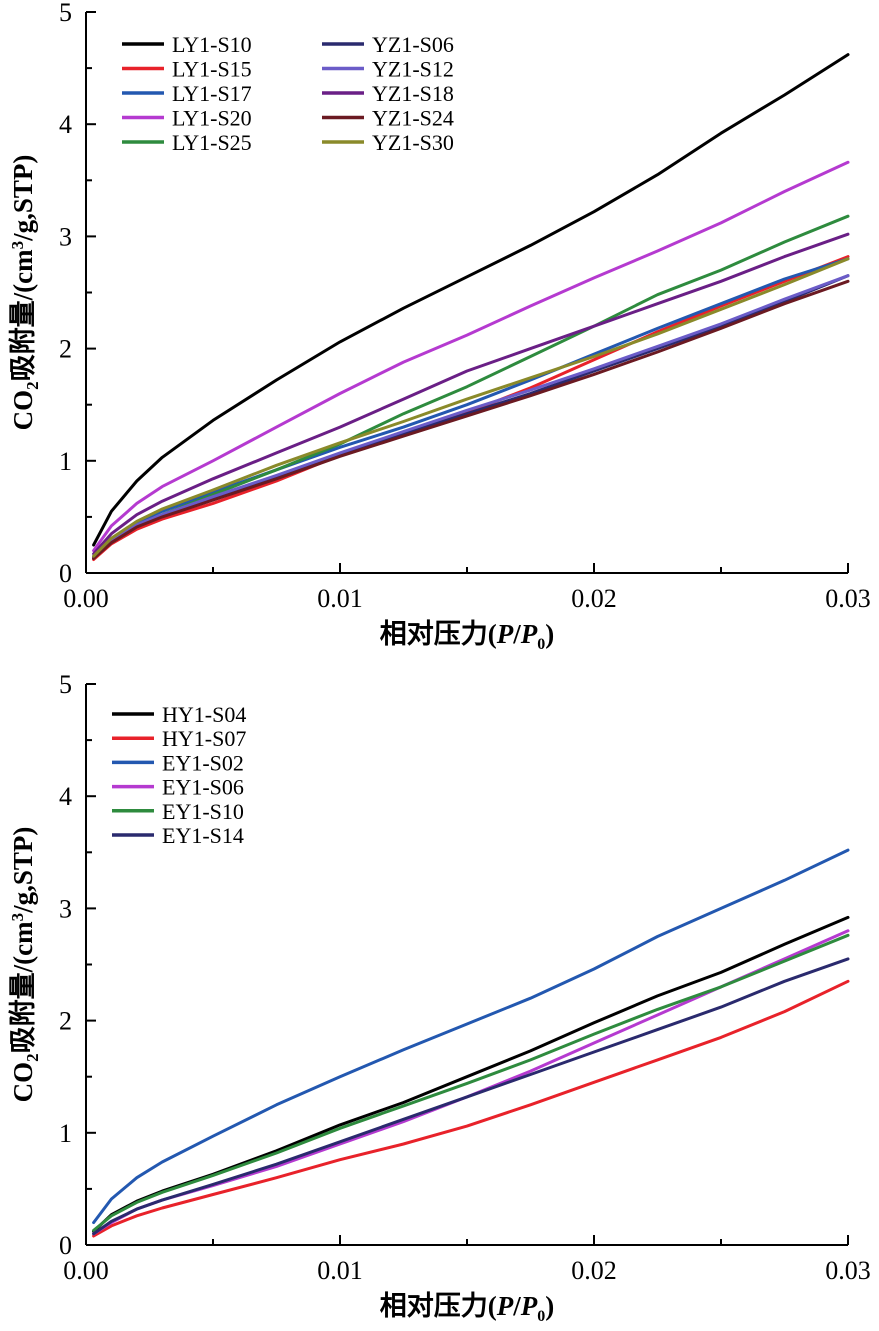 The image size is (879, 1331). I want to click on legend-label: LY1-S20, so click(212, 118).